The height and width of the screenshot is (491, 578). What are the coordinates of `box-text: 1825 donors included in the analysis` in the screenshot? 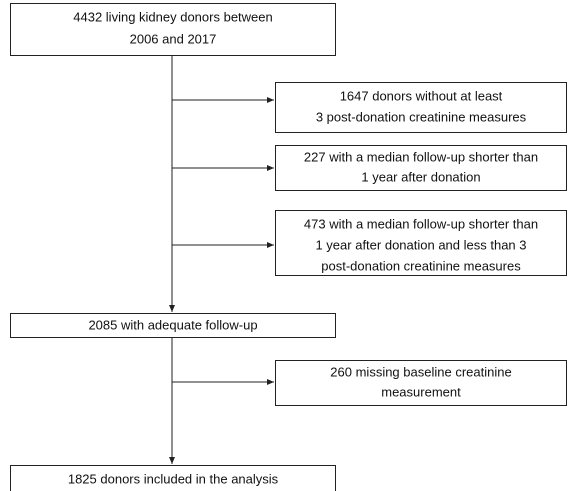 It's located at (173, 478).